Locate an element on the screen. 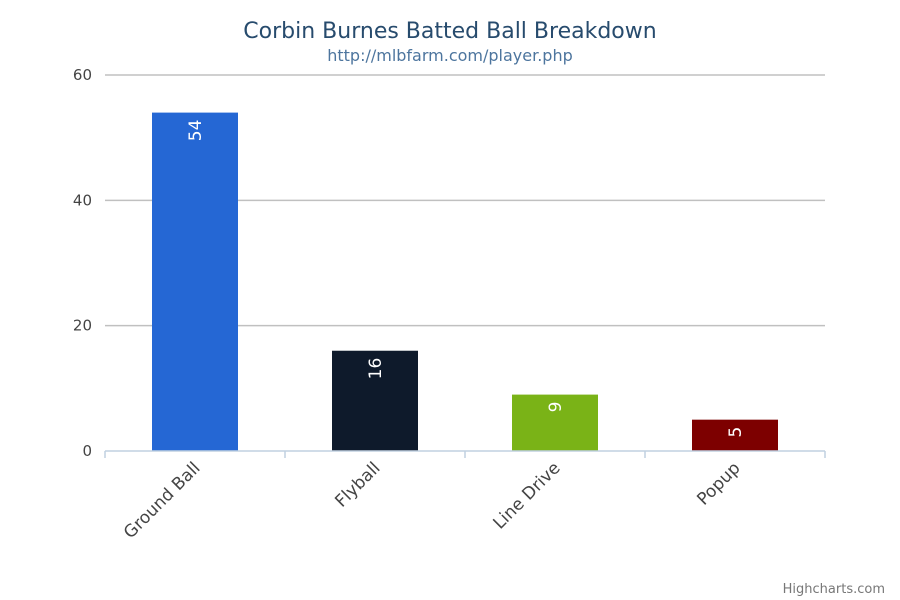 The width and height of the screenshot is (900, 600). y-tick-label: 0 is located at coordinates (87, 451).